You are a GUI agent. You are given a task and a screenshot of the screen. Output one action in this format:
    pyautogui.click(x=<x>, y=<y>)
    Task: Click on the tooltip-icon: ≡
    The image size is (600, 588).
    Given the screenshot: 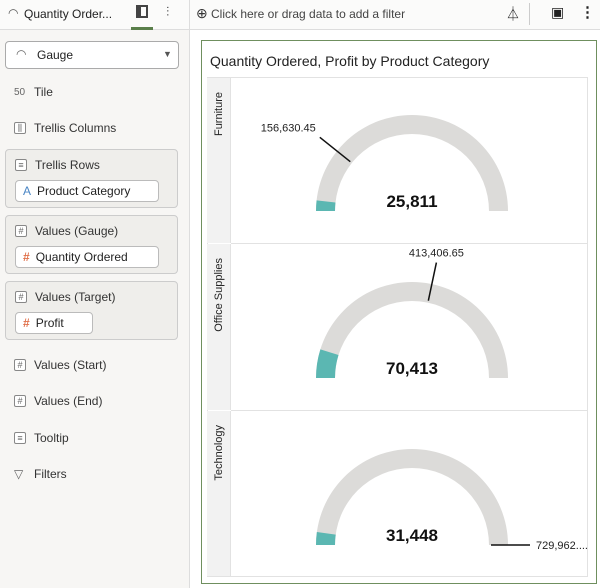 What is the action you would take?
    pyautogui.click(x=20, y=438)
    